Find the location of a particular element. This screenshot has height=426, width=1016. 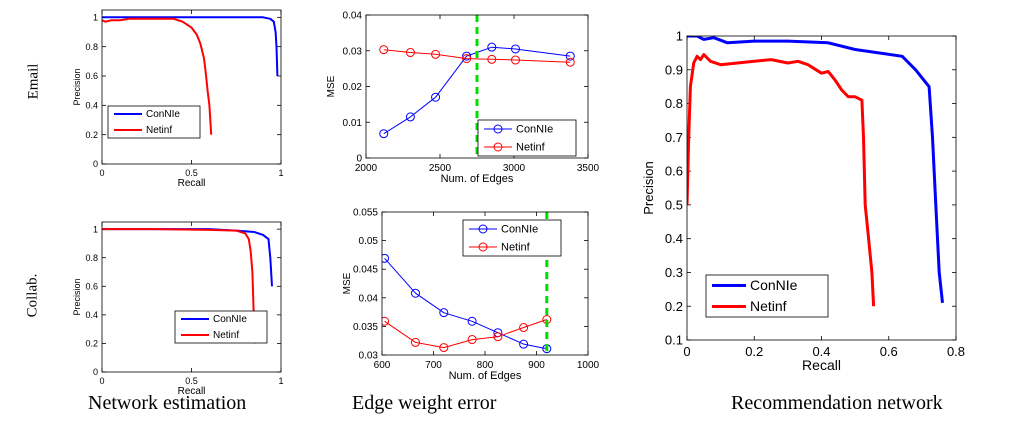

y-tick-label: 0.7 is located at coordinates (674, 137).